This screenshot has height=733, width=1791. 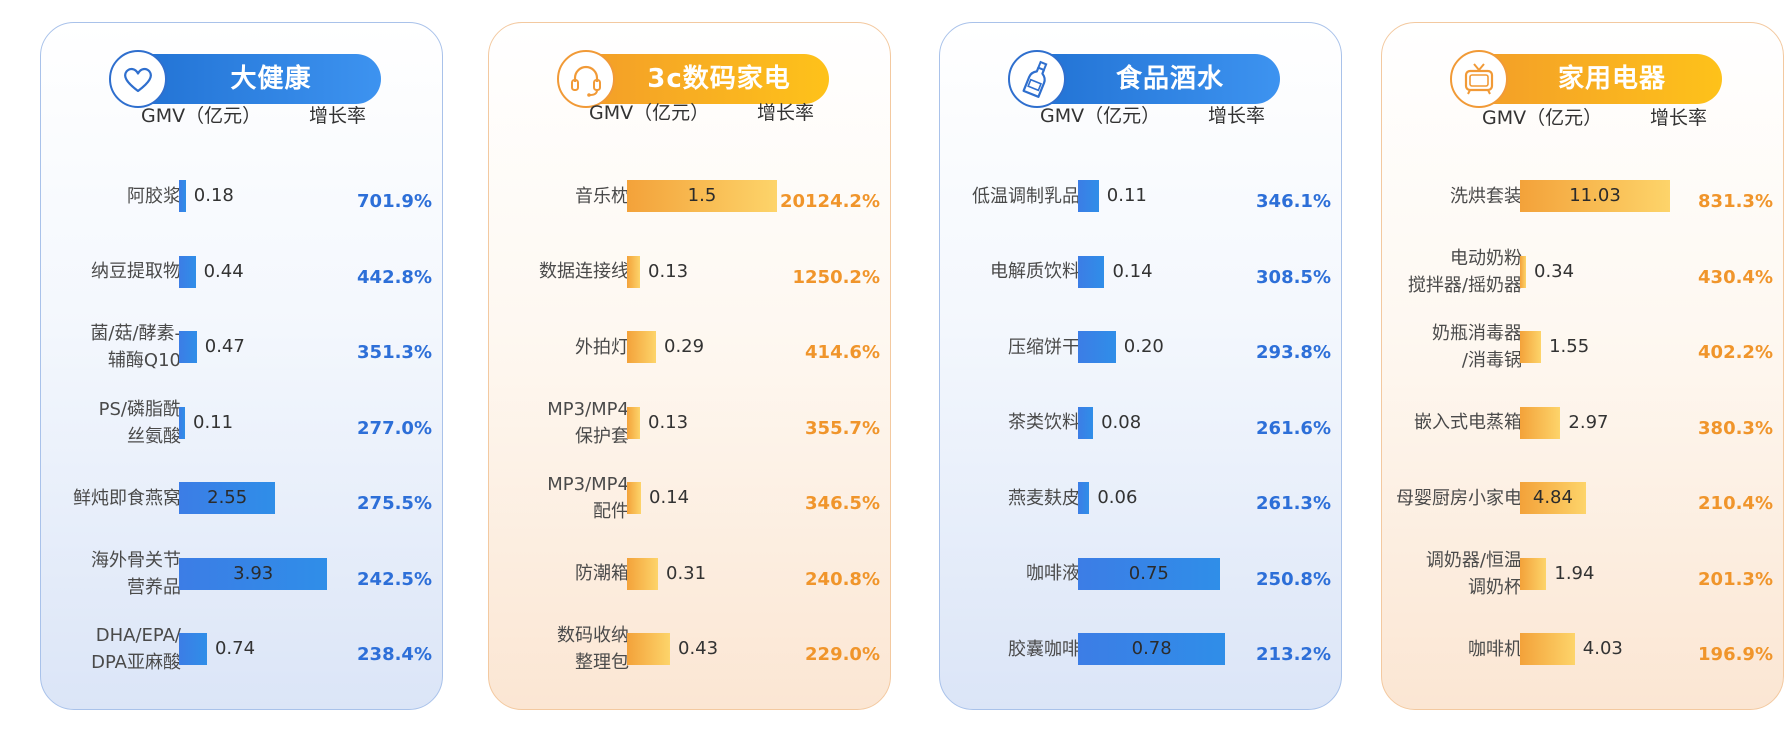 I want to click on bar-row: MP3/MP4 保护套 0.13 355.7%, so click(x=689, y=423).